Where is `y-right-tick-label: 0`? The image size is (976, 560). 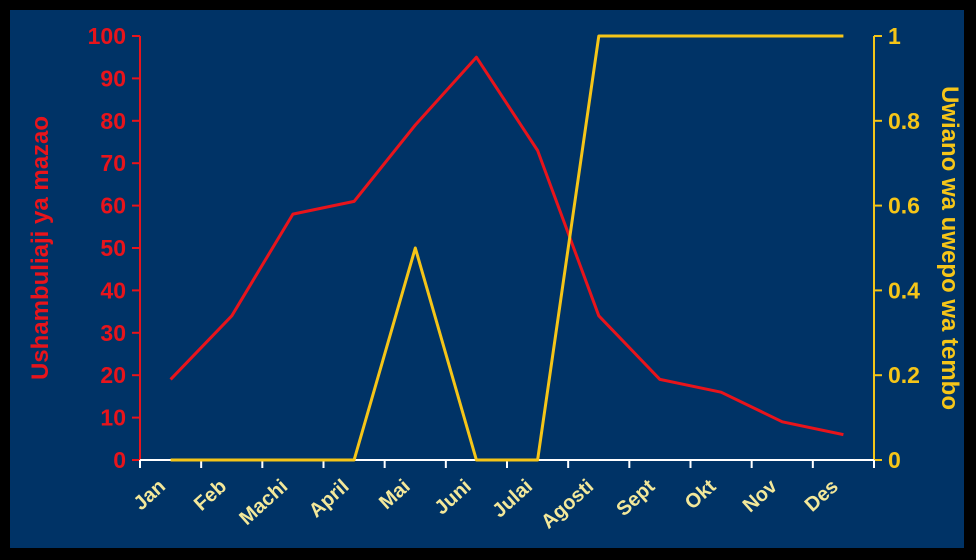 y-right-tick-label: 0 is located at coordinates (894, 460).